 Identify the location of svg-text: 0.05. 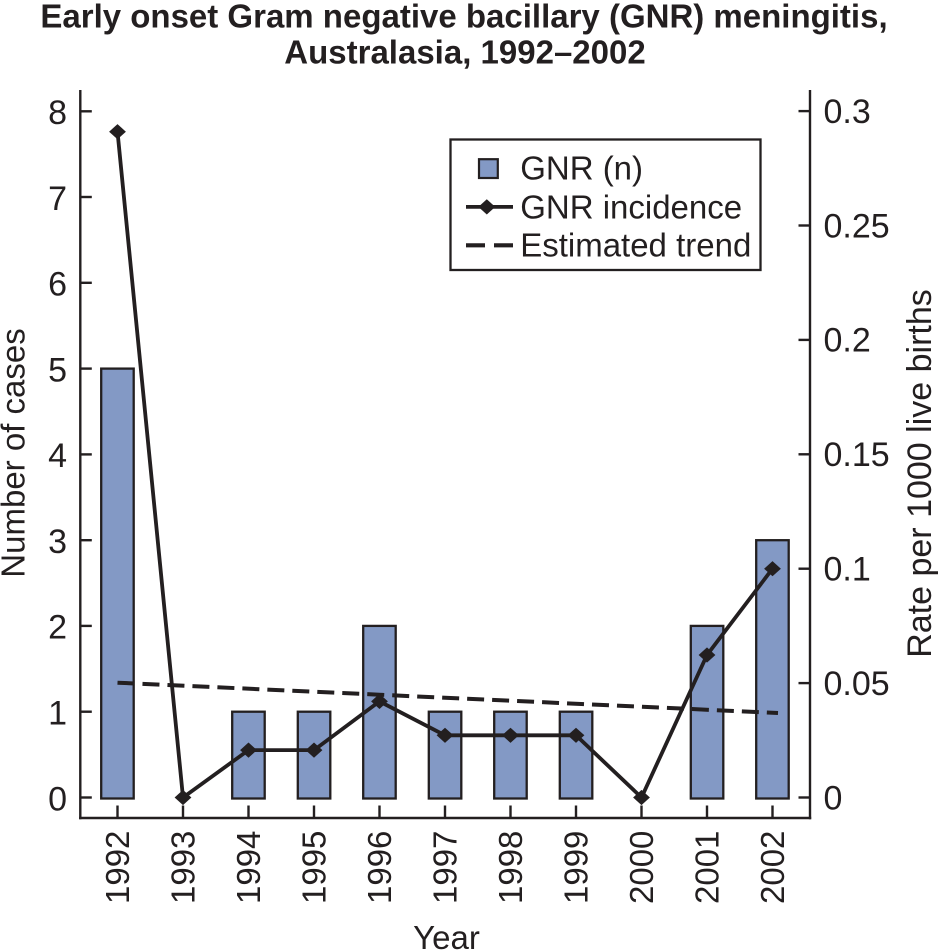
(857, 684).